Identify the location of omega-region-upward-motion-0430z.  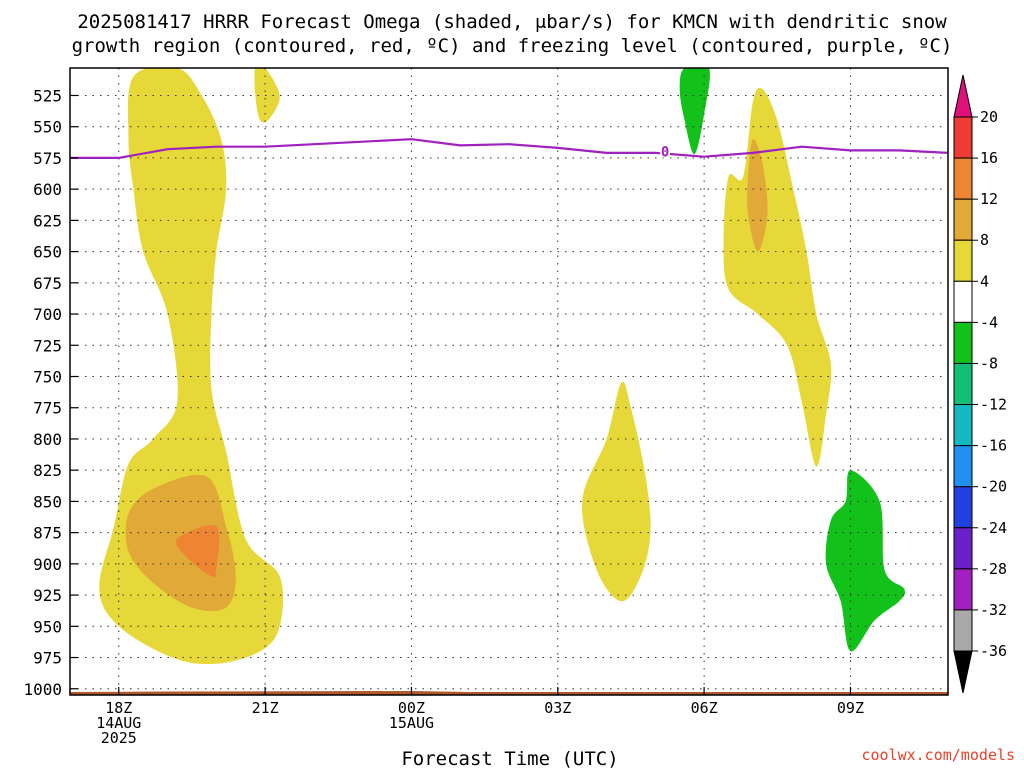
(616, 491).